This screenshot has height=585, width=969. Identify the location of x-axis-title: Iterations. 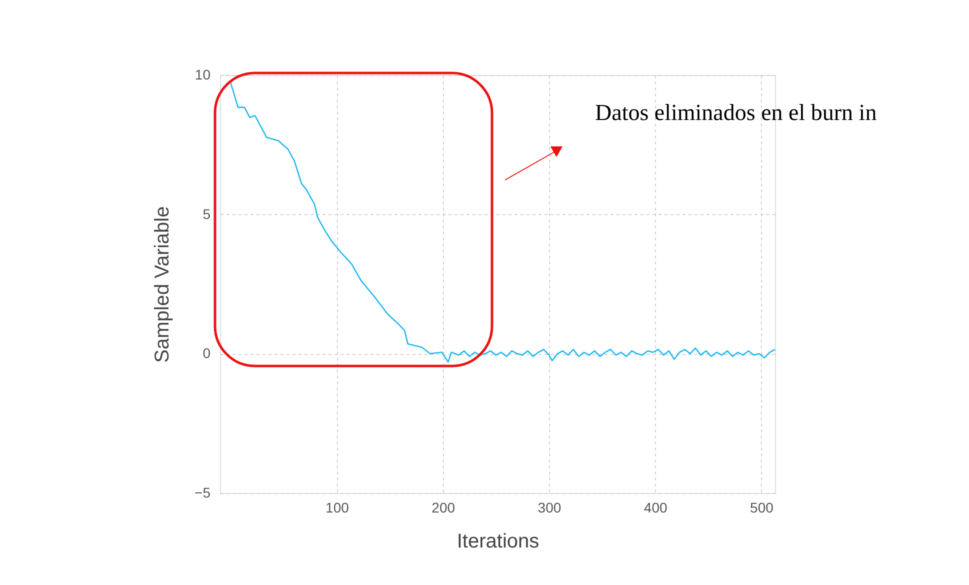
(498, 541).